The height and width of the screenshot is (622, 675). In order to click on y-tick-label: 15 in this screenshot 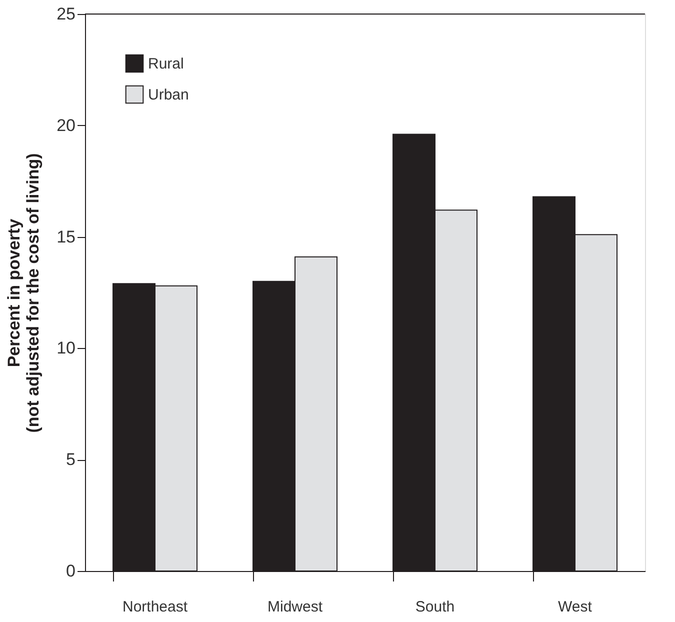, I will do `click(66, 236)`.